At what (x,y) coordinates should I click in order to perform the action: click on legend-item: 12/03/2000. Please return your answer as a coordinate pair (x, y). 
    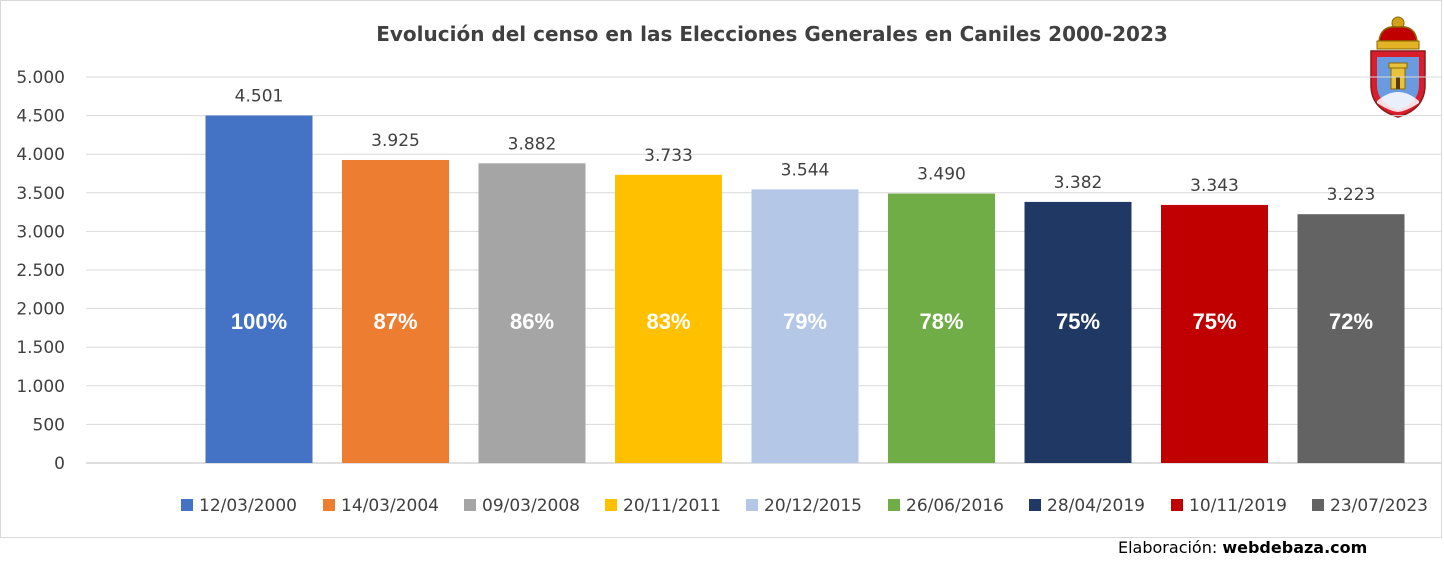
    Looking at the image, I should click on (239, 506).